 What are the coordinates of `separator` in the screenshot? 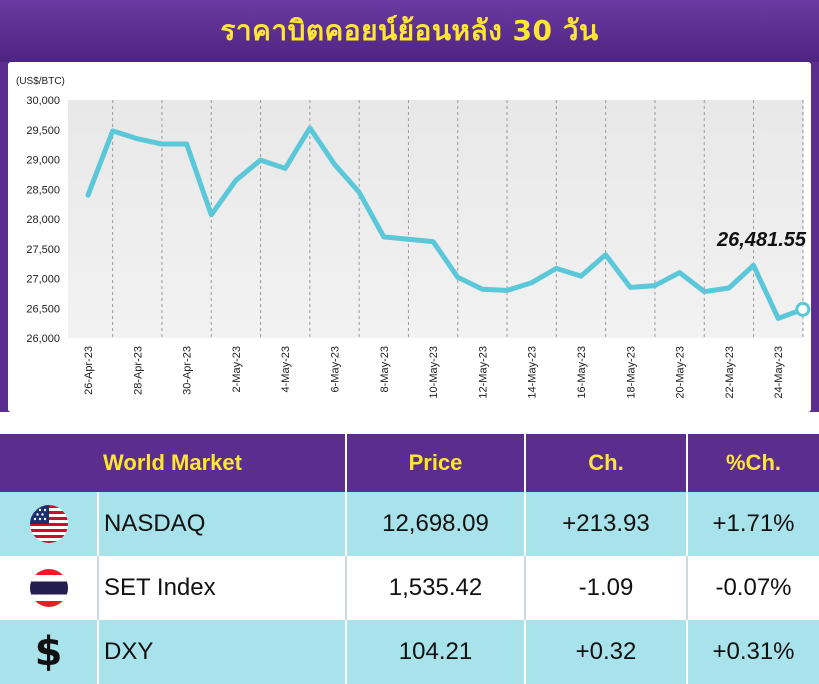 It's located at (409, 423).